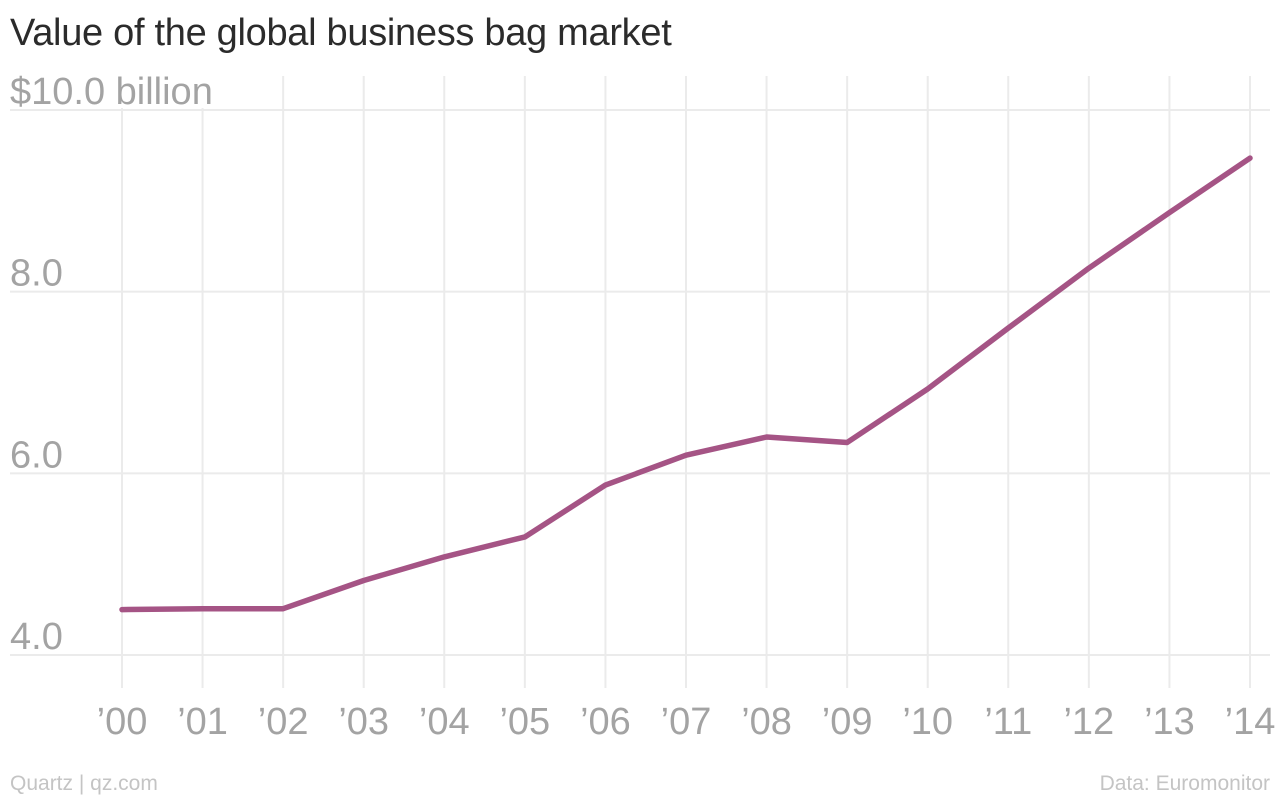  Describe the element at coordinates (1184, 783) in the screenshot. I see `data-source: Data: Euromonitor` at that location.